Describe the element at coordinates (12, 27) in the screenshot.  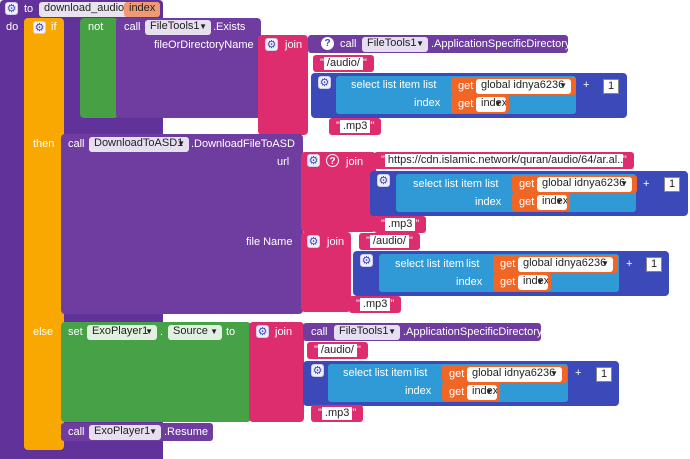
I see `do-label: do` at that location.